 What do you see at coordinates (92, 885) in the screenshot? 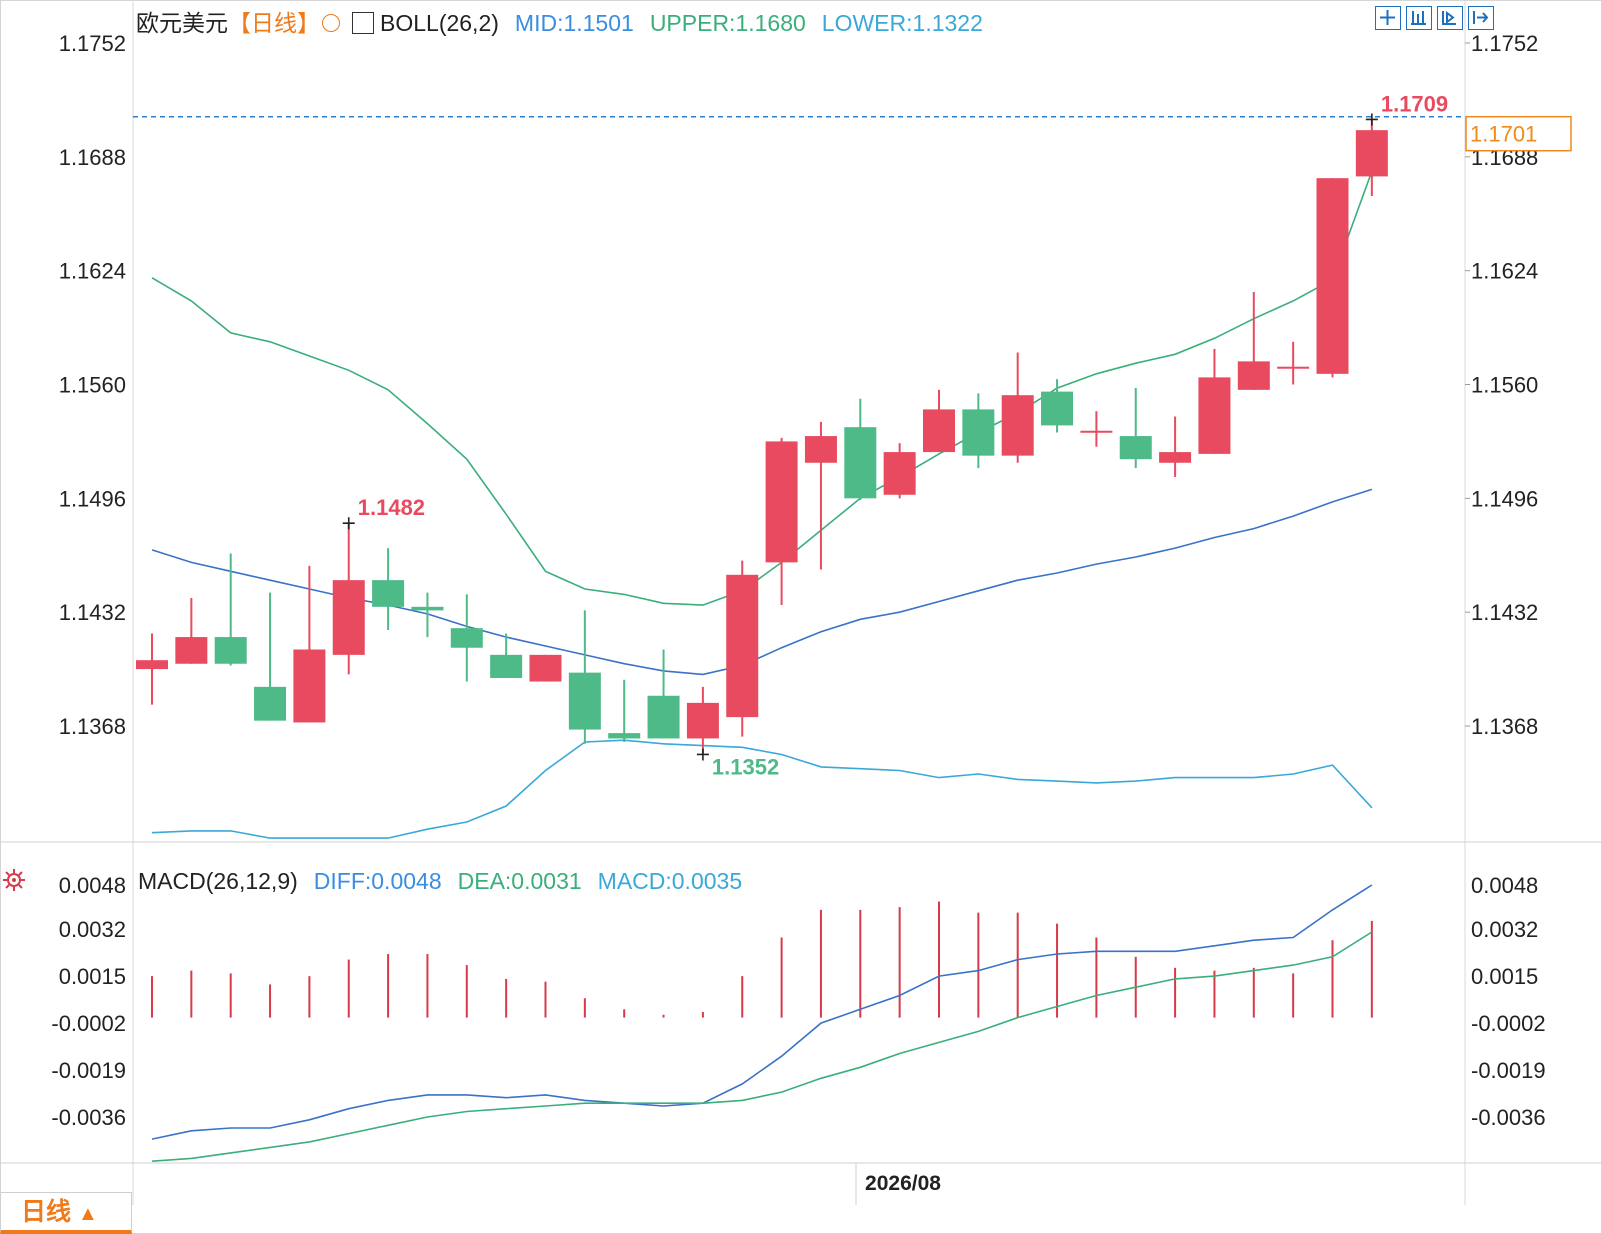
I see `macd-y-tick-label-left: 0.0048` at bounding box center [92, 885].